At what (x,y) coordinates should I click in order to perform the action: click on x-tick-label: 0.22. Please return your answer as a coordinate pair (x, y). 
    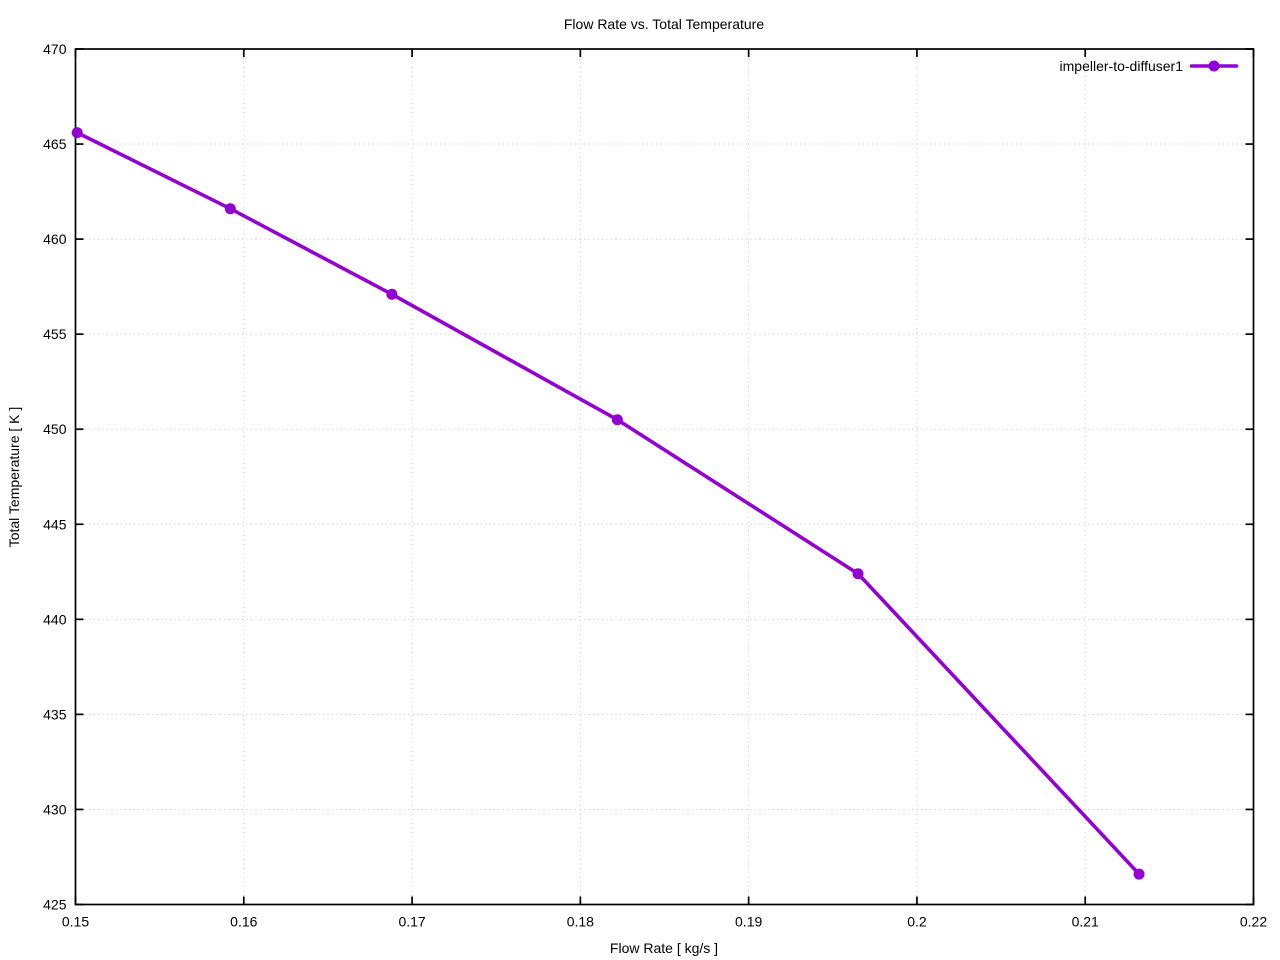
    Looking at the image, I should click on (1253, 922).